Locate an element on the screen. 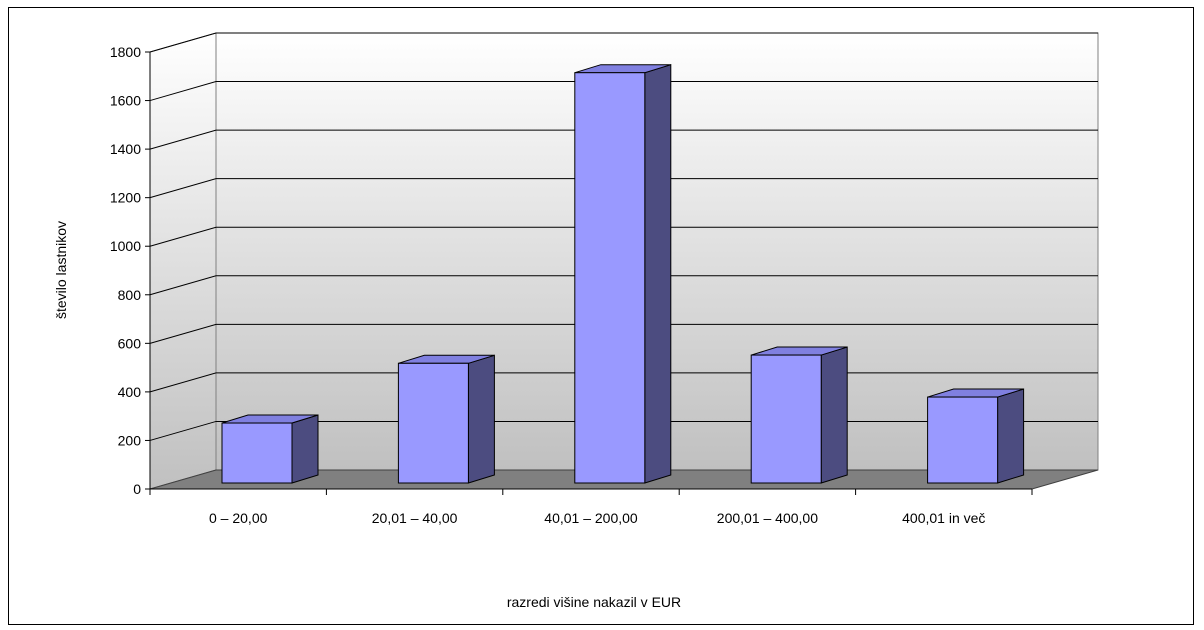 The image size is (1204, 630). x-axis-title: razredi višine nakazil v EUR is located at coordinates (594, 602).